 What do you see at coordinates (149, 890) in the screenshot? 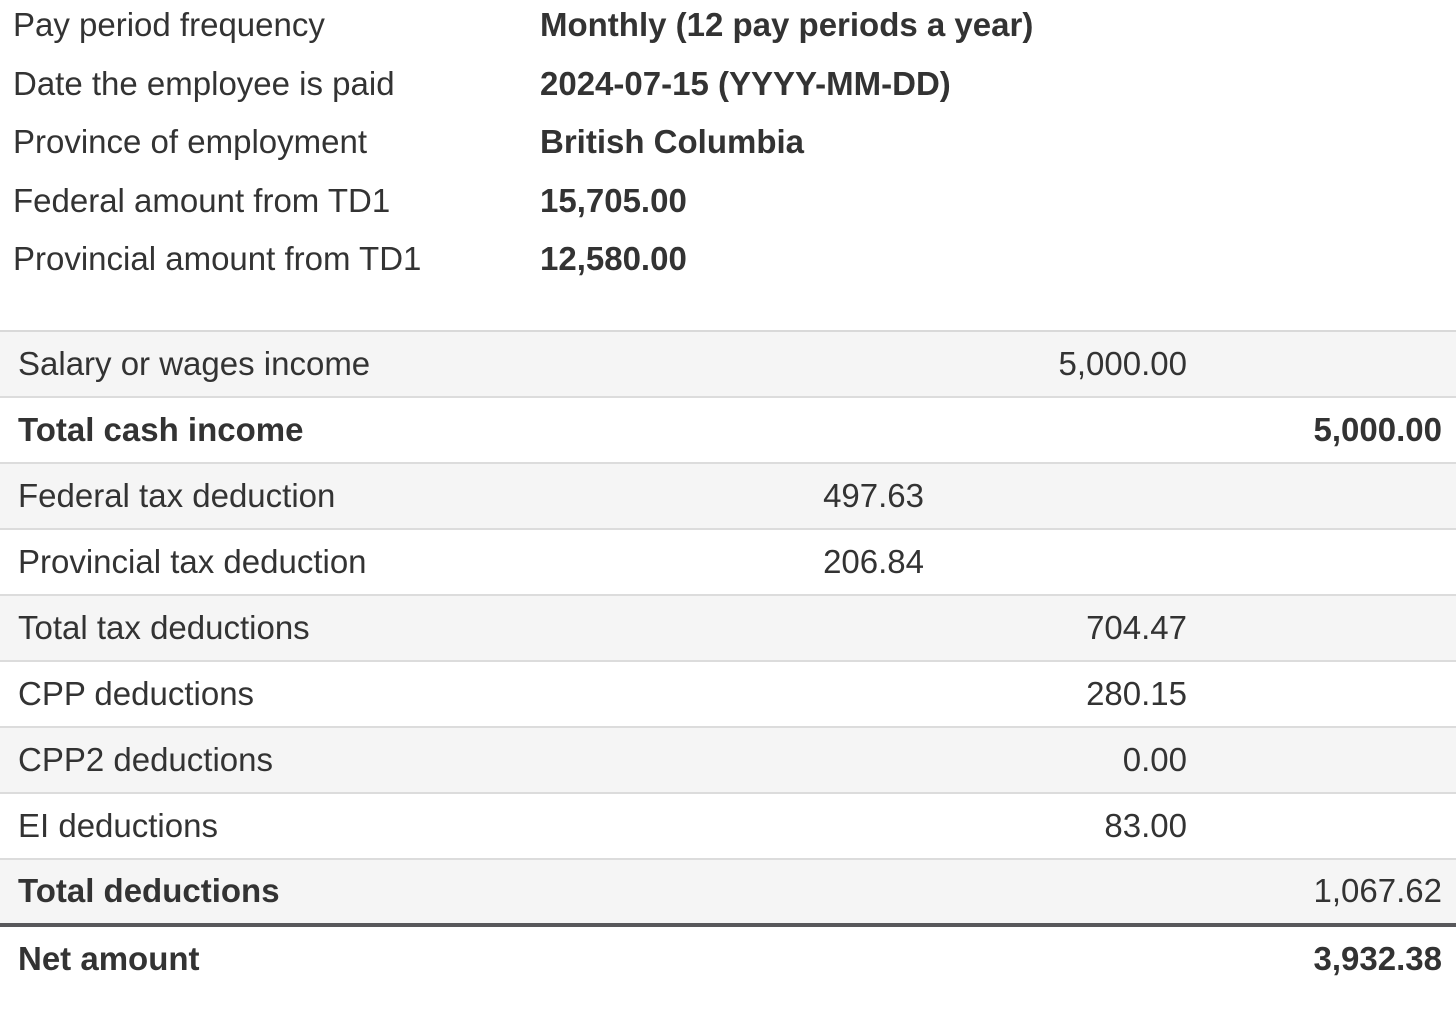
I see `row-label: Total deductions` at bounding box center [149, 890].